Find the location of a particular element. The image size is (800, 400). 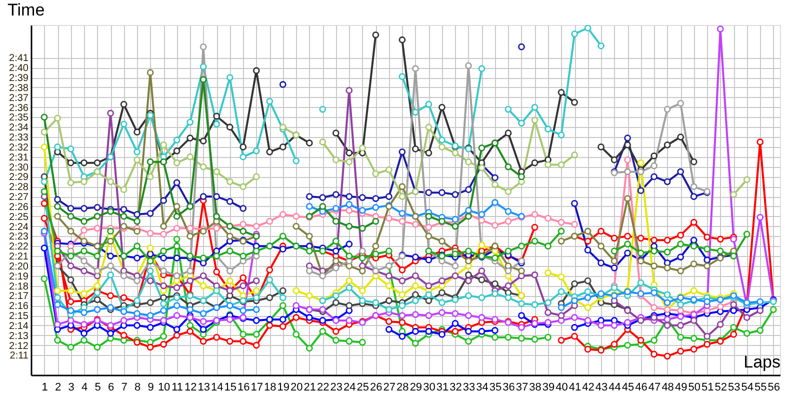

x-tick-label: 21 is located at coordinates (310, 388).